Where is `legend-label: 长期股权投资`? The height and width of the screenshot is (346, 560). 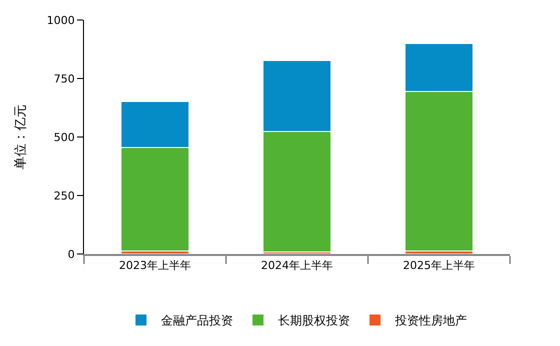
legend-label: 长期股权投资 is located at coordinates (314, 321).